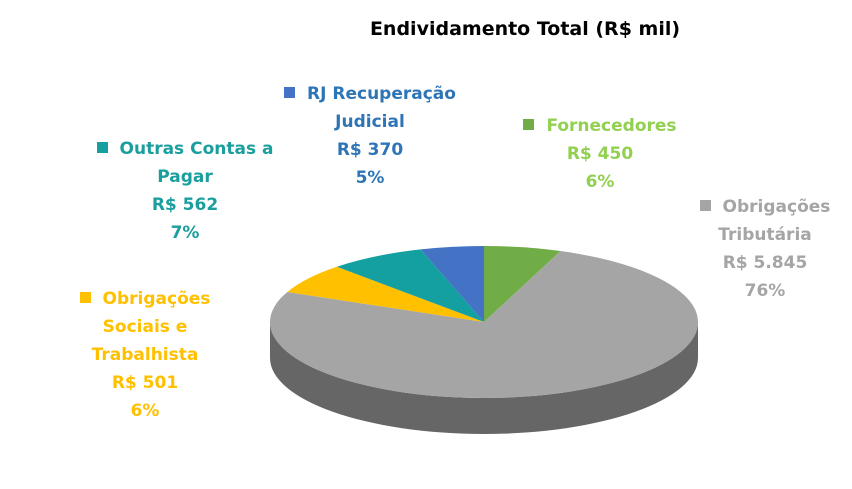  What do you see at coordinates (765, 291) in the screenshot?
I see `percent-label: 76%` at bounding box center [765, 291].